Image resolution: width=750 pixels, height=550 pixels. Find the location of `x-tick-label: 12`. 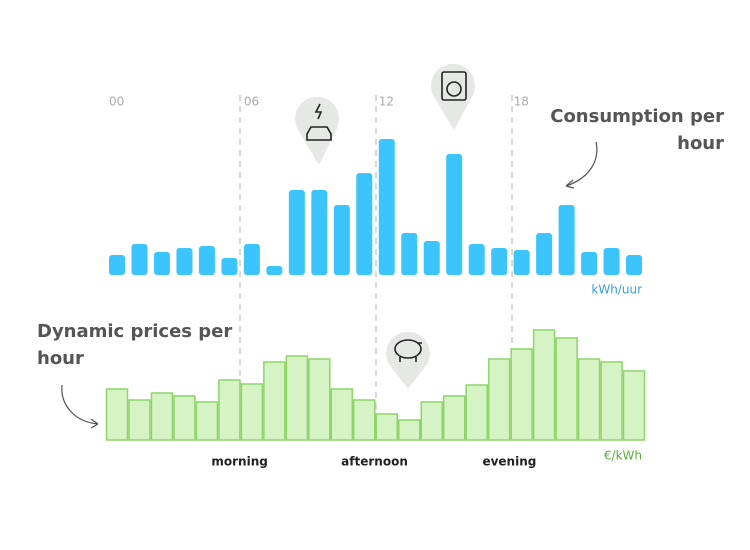

x-tick-label: 12 is located at coordinates (386, 102).